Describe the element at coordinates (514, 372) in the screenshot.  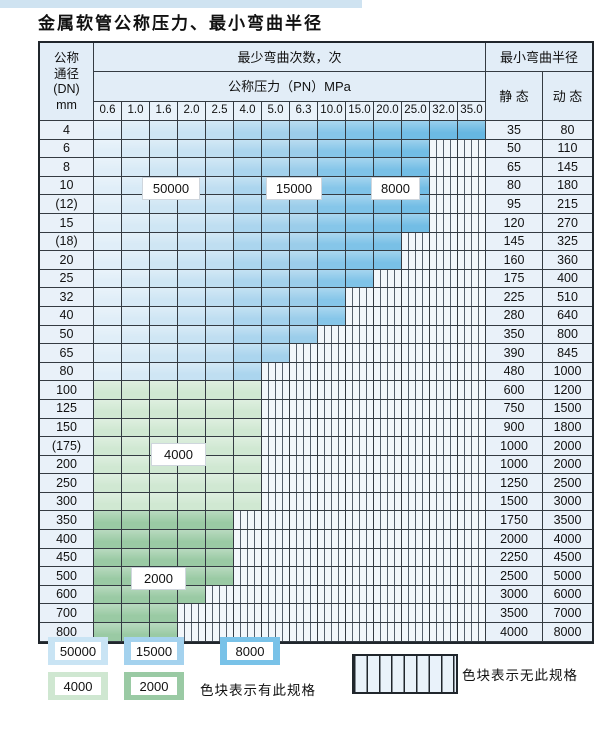
I see `static-radius-cell: 480` at that location.